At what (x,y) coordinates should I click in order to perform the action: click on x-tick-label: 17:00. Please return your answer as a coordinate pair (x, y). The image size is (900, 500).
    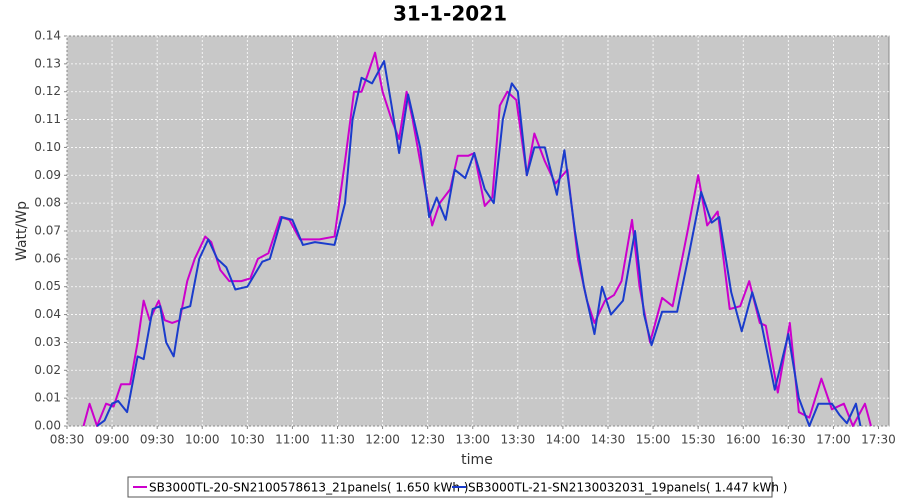
    Looking at the image, I should click on (833, 440).